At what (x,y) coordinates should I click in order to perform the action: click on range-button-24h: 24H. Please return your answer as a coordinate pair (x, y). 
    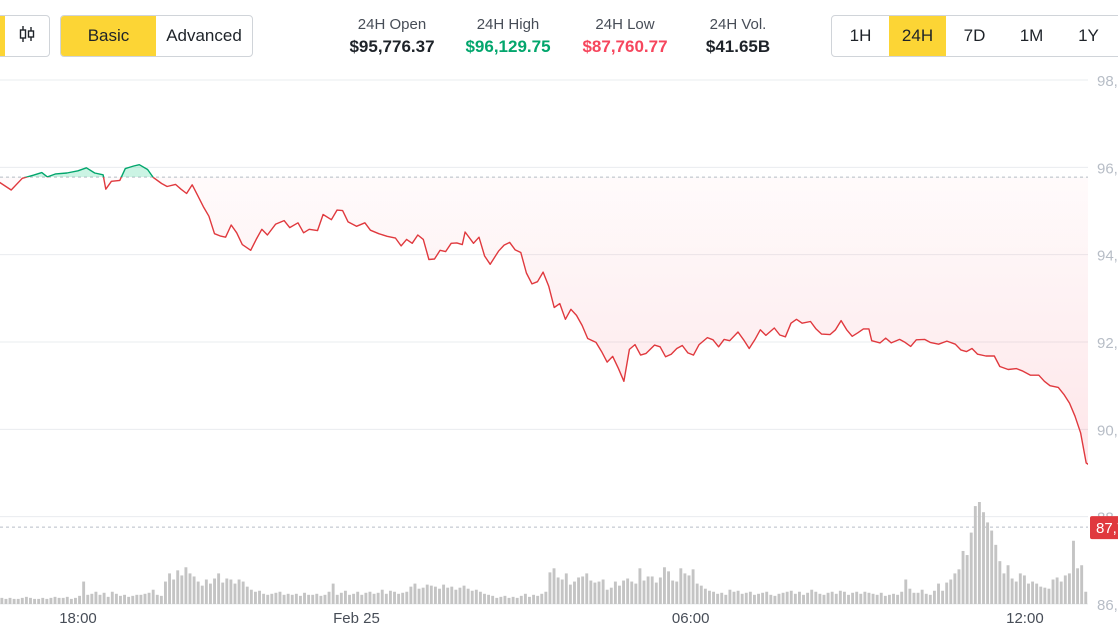
    Looking at the image, I should click on (917, 36).